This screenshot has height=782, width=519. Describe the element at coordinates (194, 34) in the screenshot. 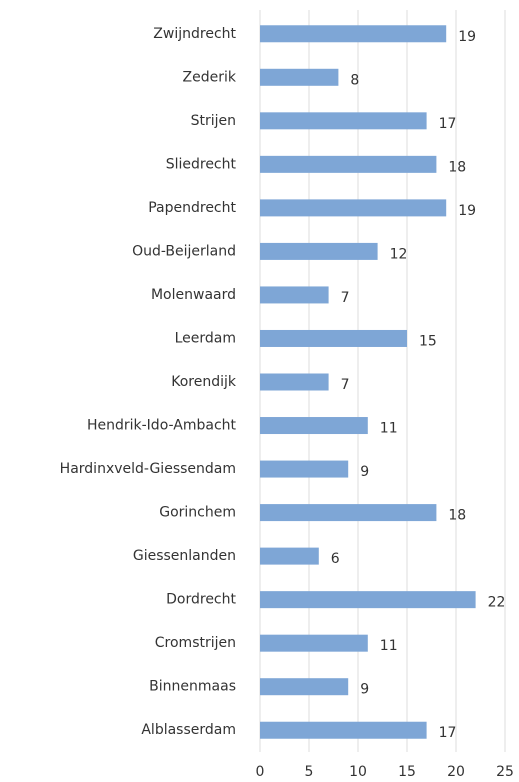

I see `y-tick-label: Zwijndrecht` at that location.